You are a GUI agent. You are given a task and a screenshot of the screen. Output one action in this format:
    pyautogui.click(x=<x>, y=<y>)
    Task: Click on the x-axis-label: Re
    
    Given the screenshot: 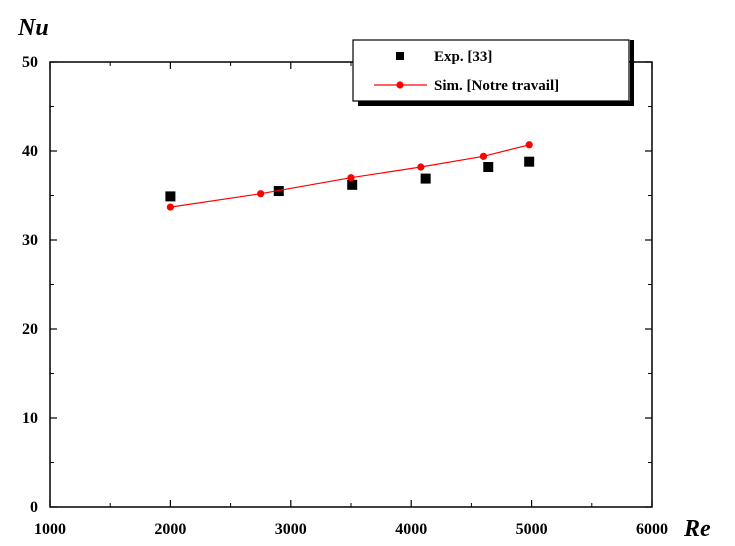 What is the action you would take?
    pyautogui.click(x=697, y=529)
    